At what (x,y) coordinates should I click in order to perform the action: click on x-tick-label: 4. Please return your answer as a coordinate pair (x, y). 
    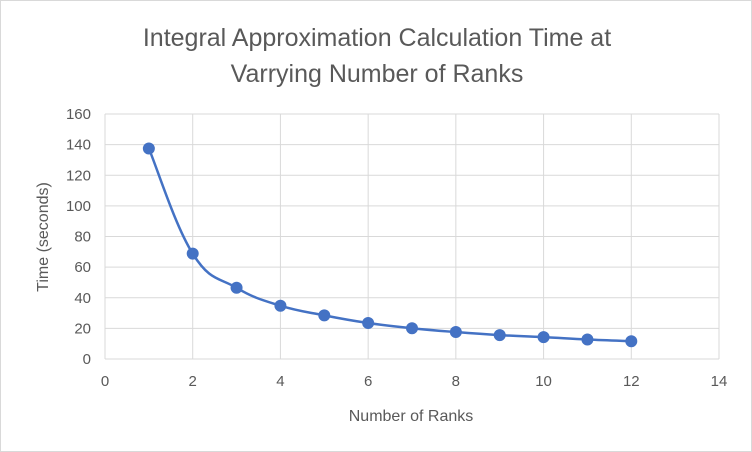
    Looking at the image, I should click on (280, 381).